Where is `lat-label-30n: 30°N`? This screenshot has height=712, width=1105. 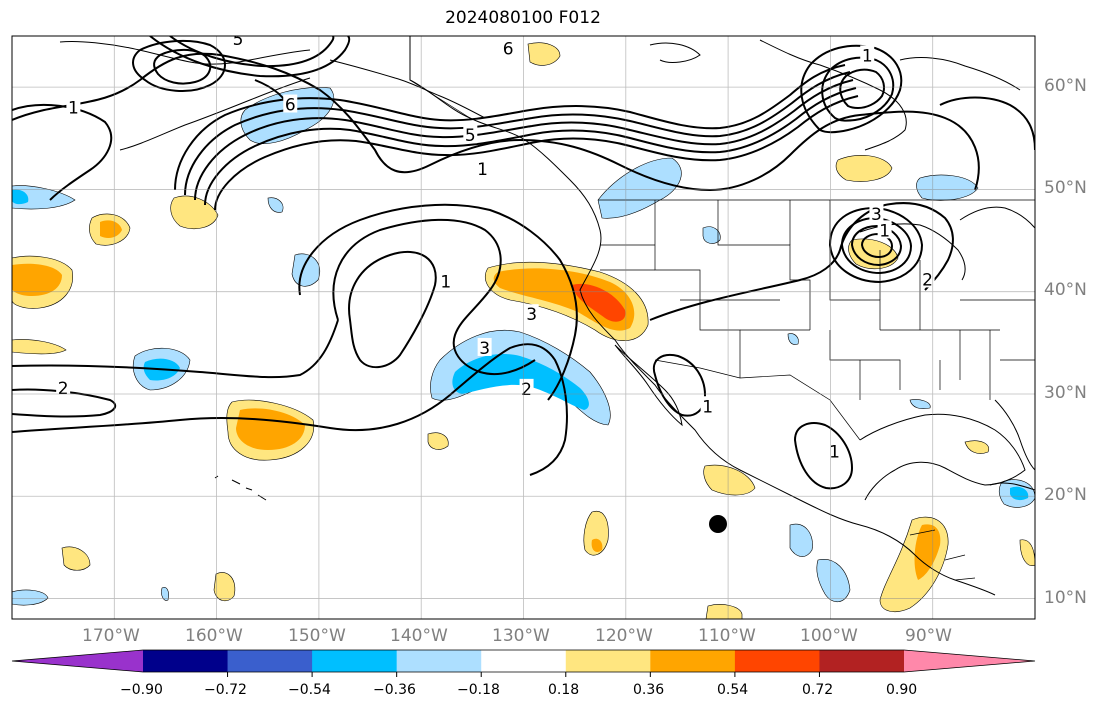 lat-label-30n: 30°N is located at coordinates (1065, 393).